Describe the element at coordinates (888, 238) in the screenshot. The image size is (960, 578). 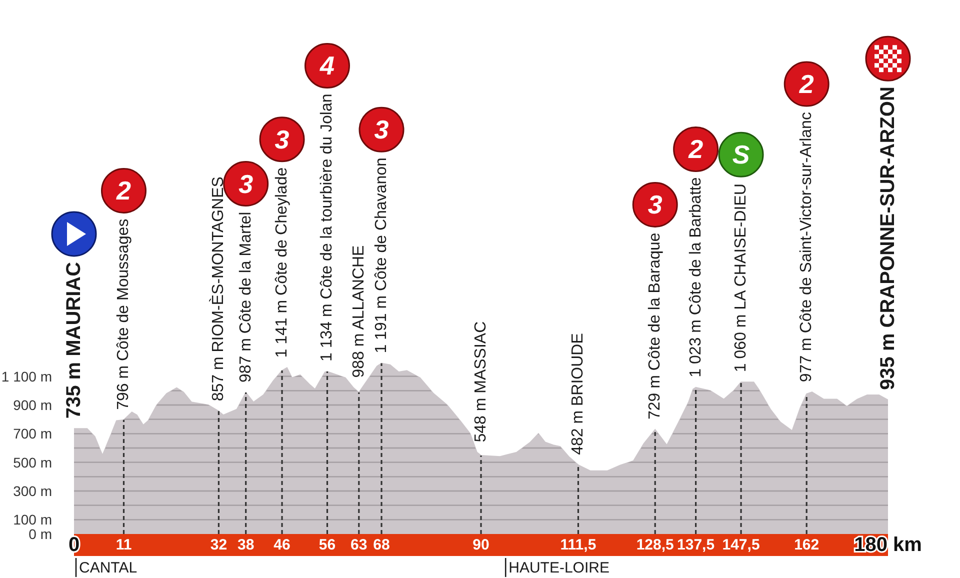
I see `annotation: 935 m CRAPONNE-SUR-ARZON` at that location.